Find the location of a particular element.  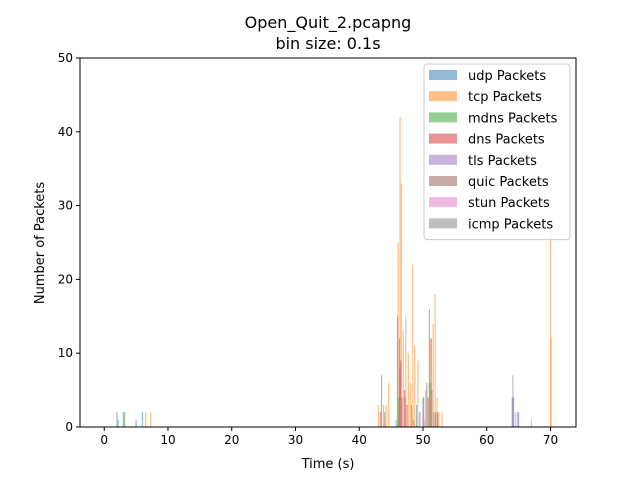

legend-label-6: stun Packets is located at coordinates (509, 203).